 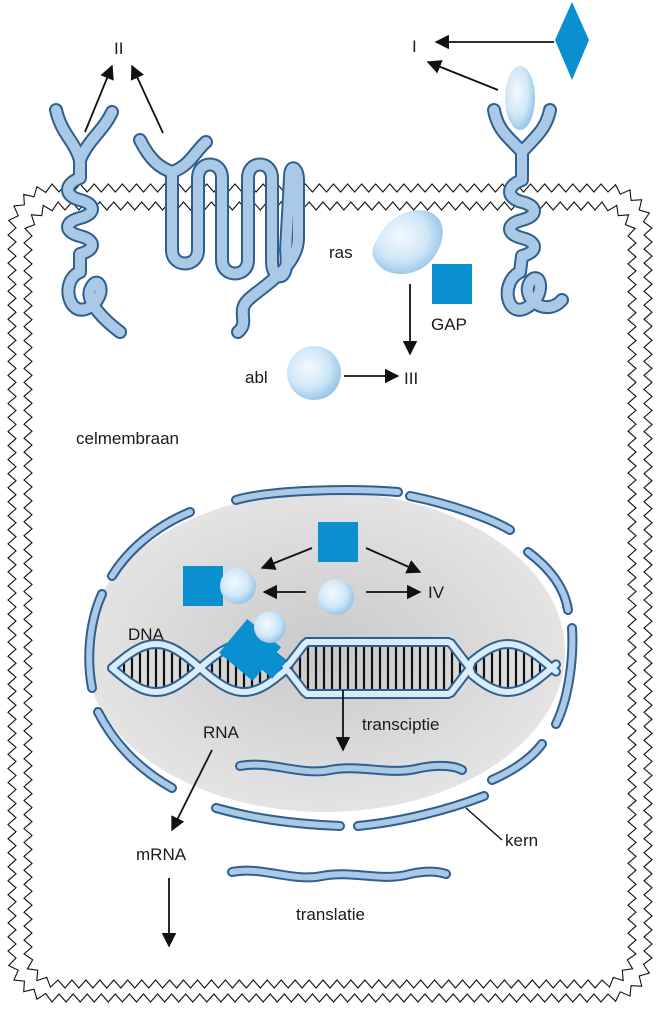 I want to click on label-celmembraan: celmembraan, so click(x=127, y=438).